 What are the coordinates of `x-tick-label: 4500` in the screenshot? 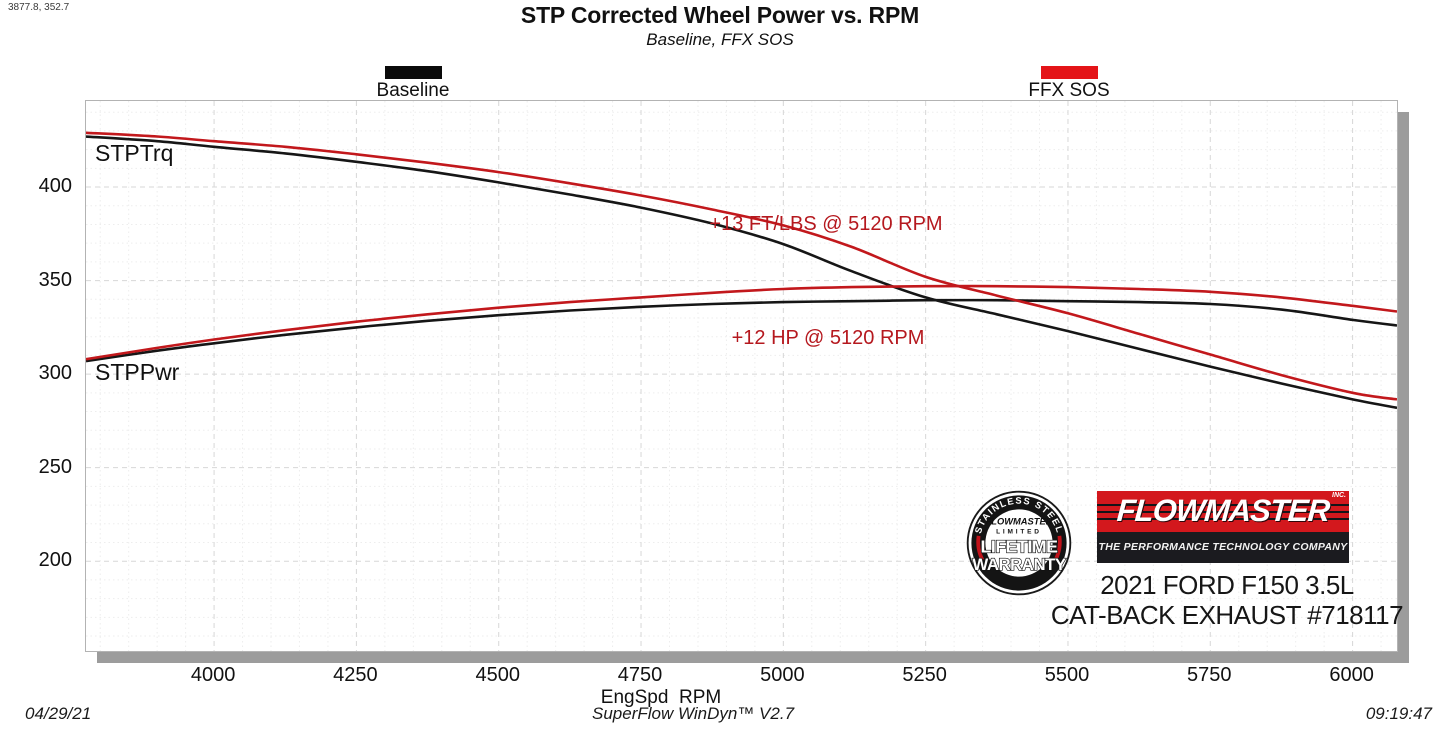 It's located at (497, 675).